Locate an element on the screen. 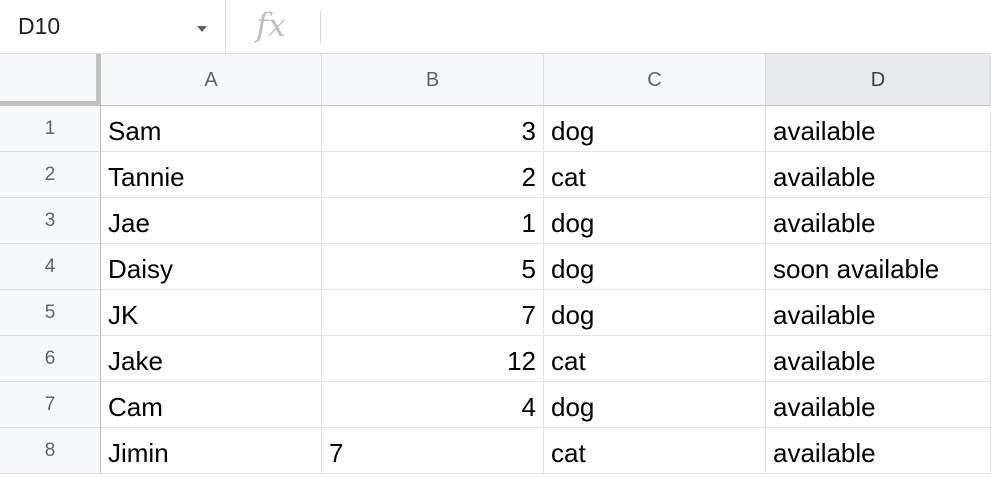 This screenshot has height=478, width=991. select-all-corner is located at coordinates (50, 80).